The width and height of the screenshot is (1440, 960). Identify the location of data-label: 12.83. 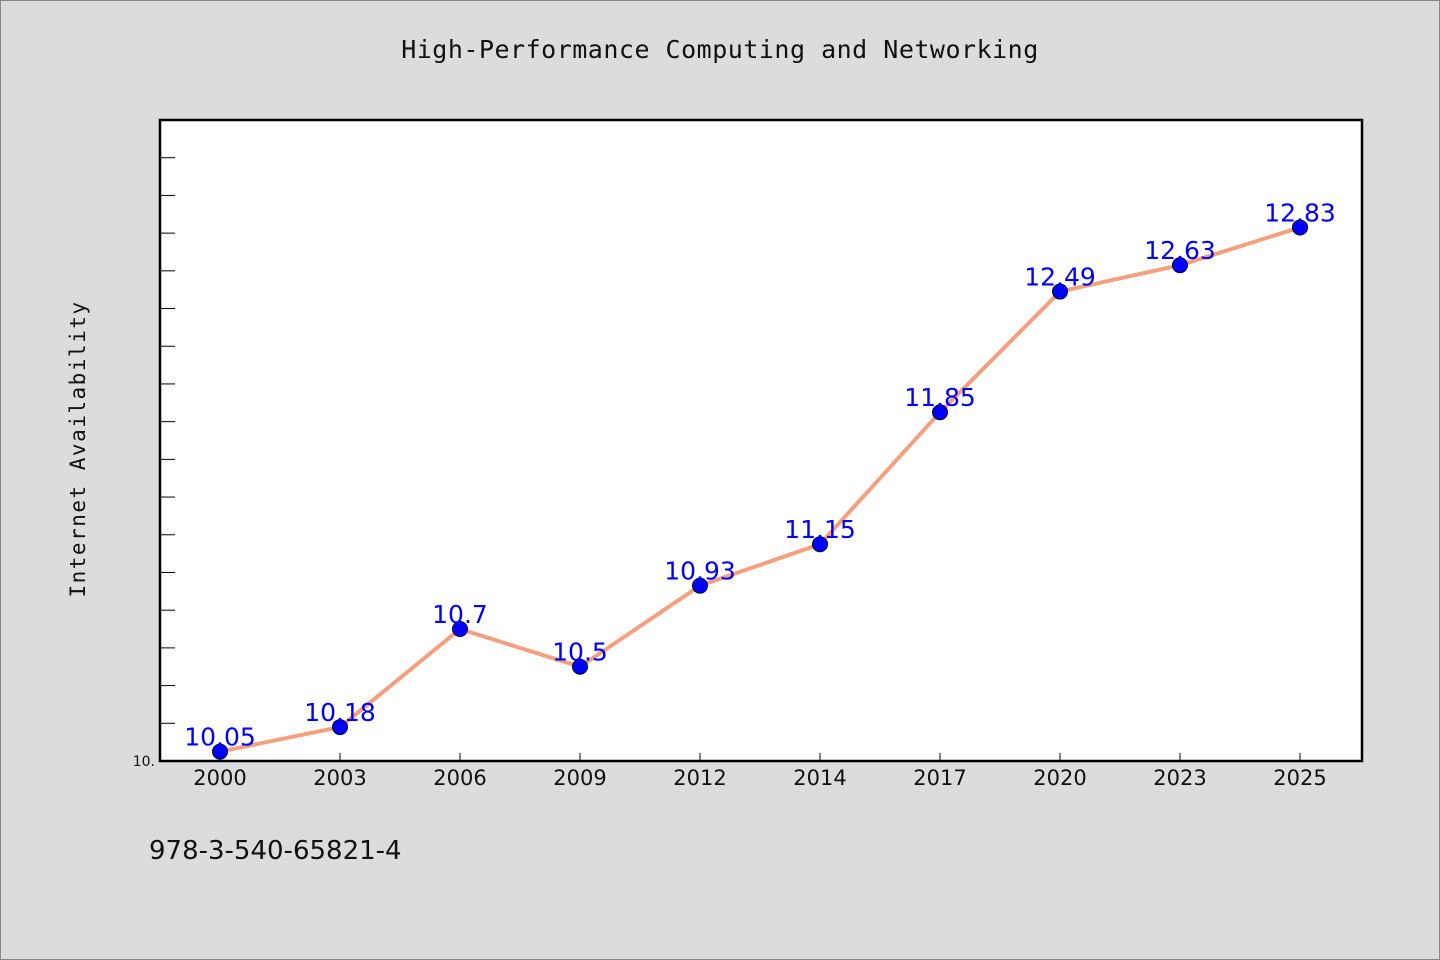
(1300, 212).